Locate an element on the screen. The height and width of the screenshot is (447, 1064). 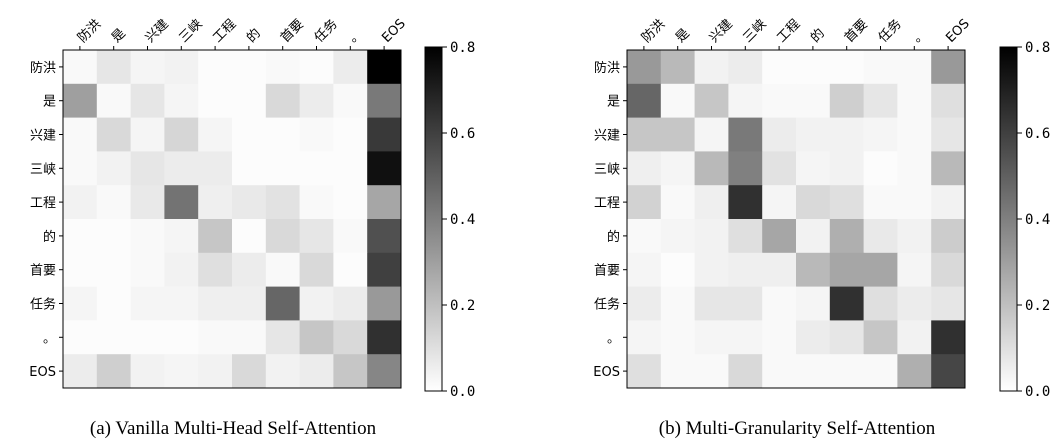
panel-caption: (b) Multi-Granularity Self-Attention is located at coordinates (797, 428).